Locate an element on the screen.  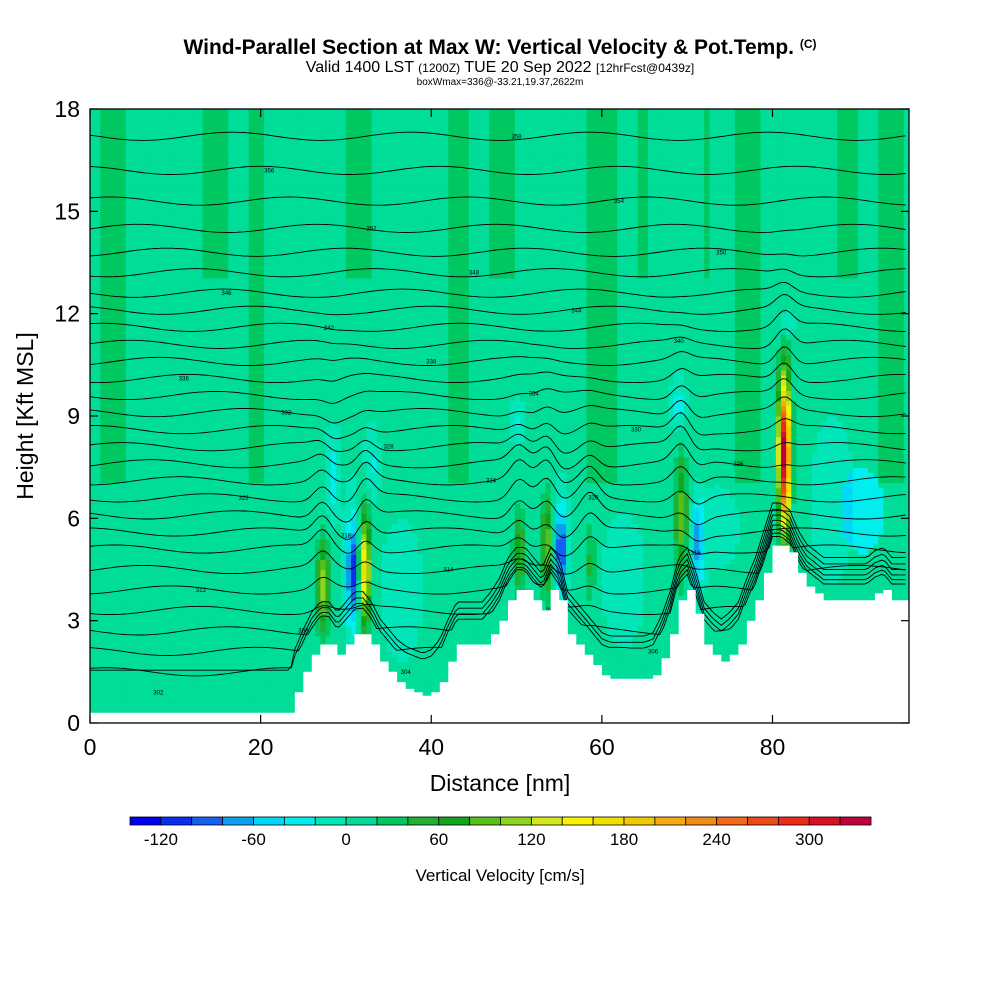
theta-contour-label: 312 is located at coordinates (201, 591).